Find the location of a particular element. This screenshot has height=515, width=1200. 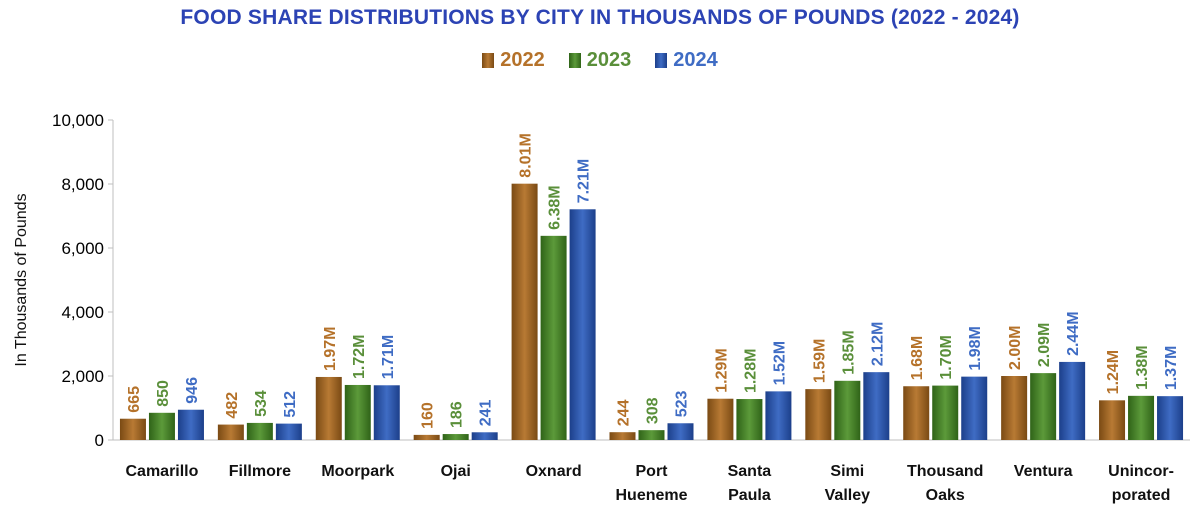

x-tick-label: Simi is located at coordinates (847, 471).